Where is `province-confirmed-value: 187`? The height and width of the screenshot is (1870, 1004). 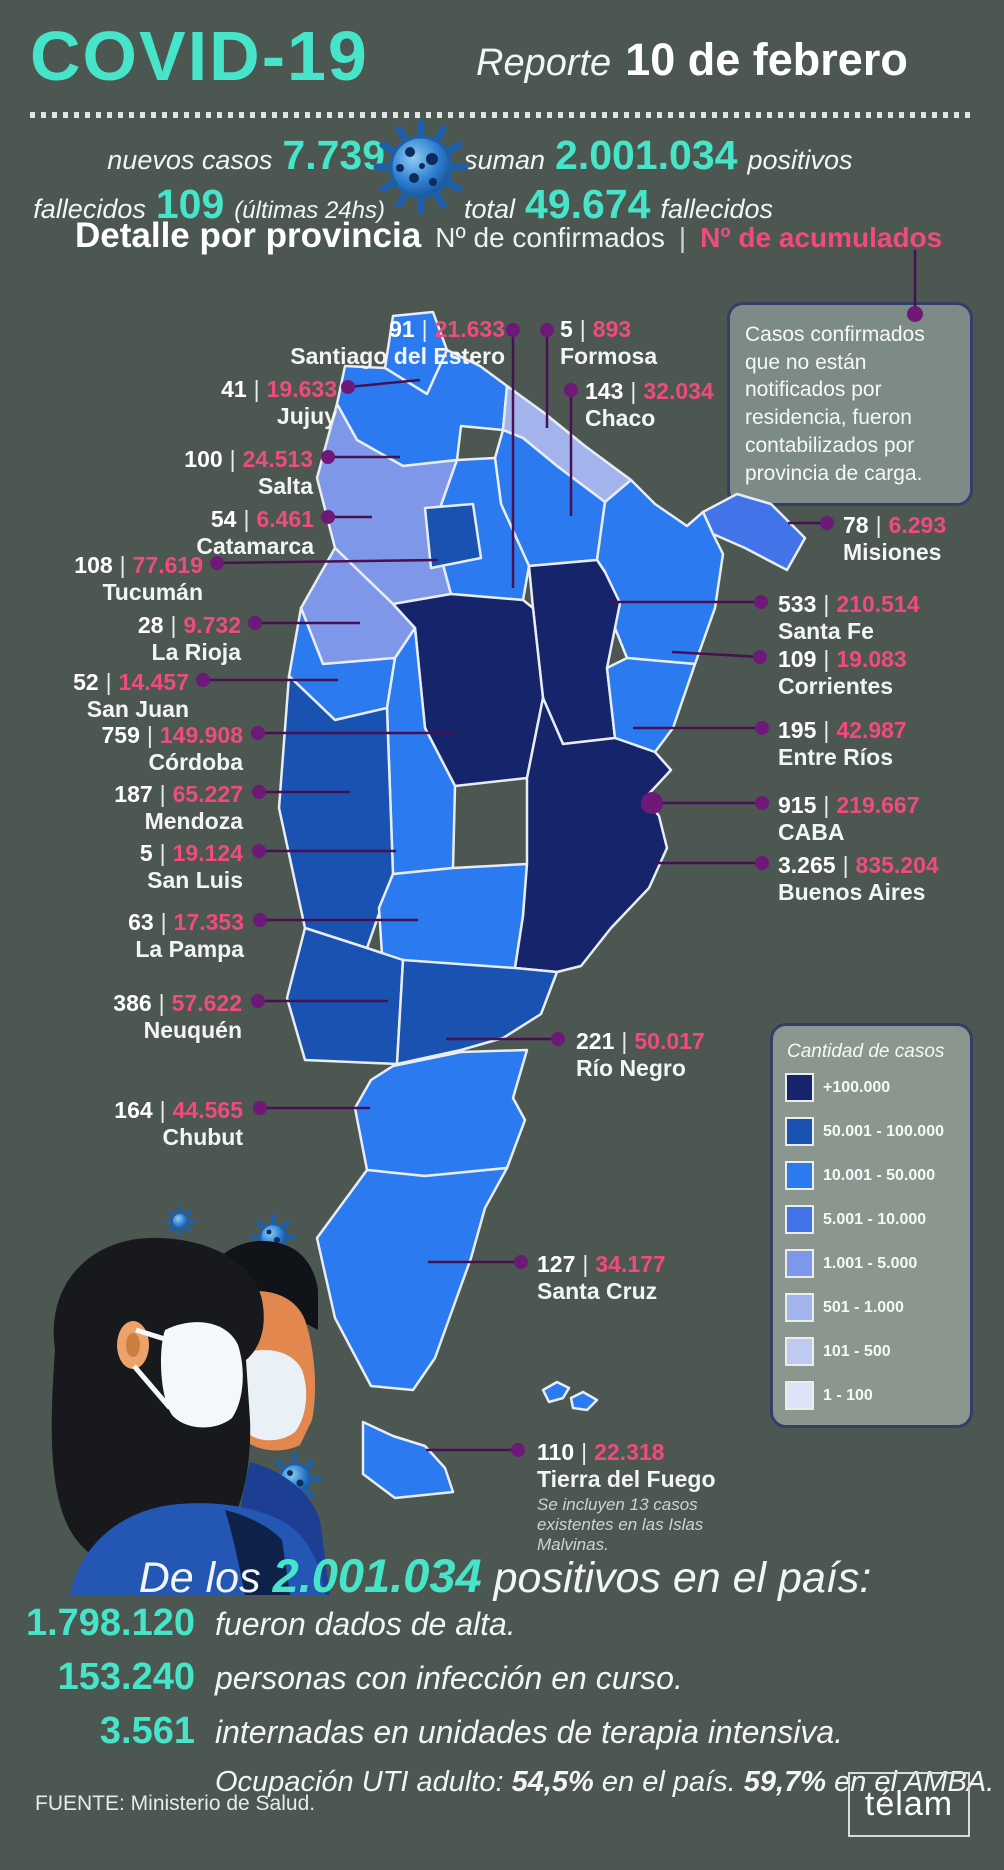 province-confirmed-value: 187 is located at coordinates (133, 794).